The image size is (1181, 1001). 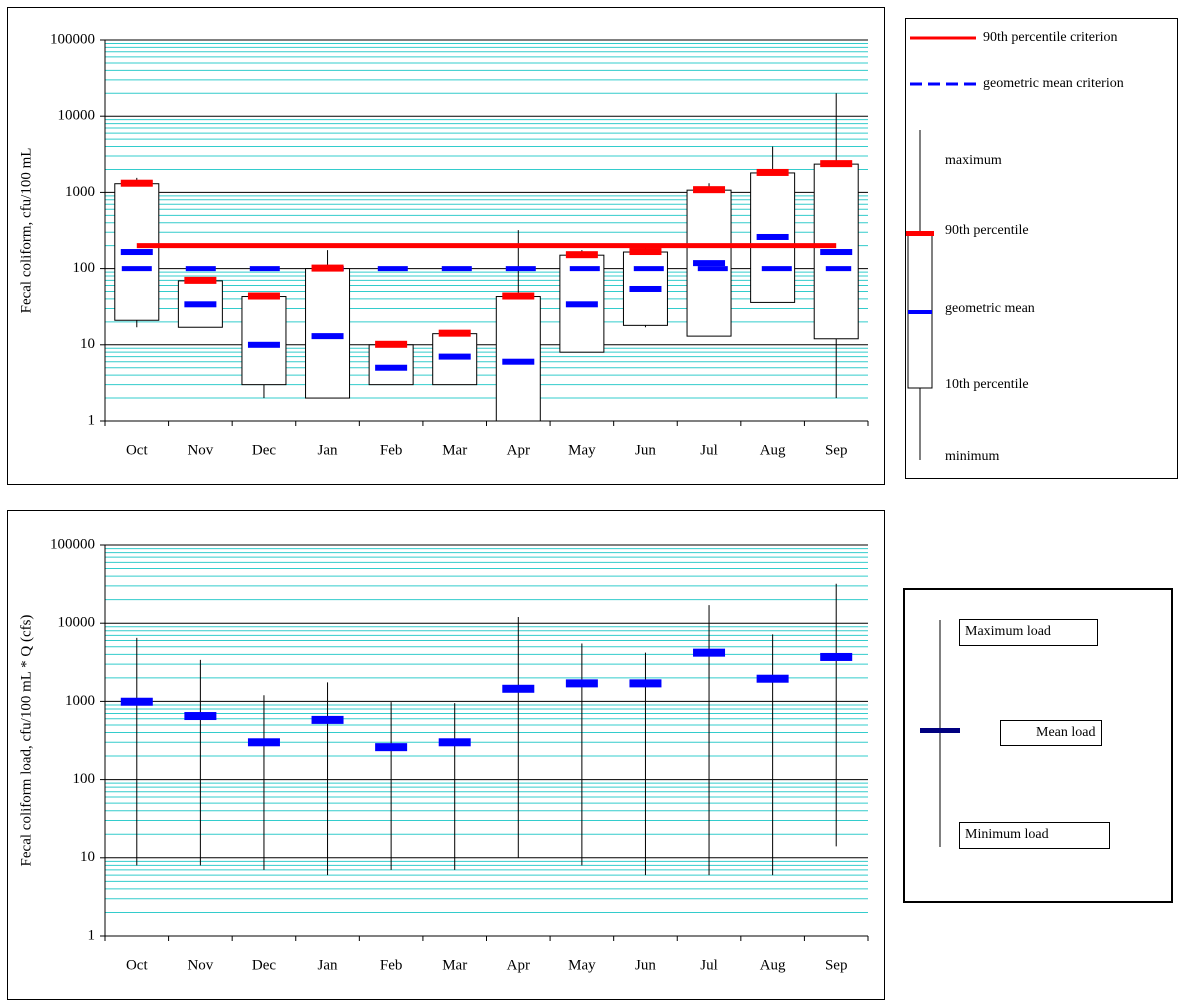 What do you see at coordinates (1065, 732) in the screenshot?
I see `legend-label: Mean load` at bounding box center [1065, 732].